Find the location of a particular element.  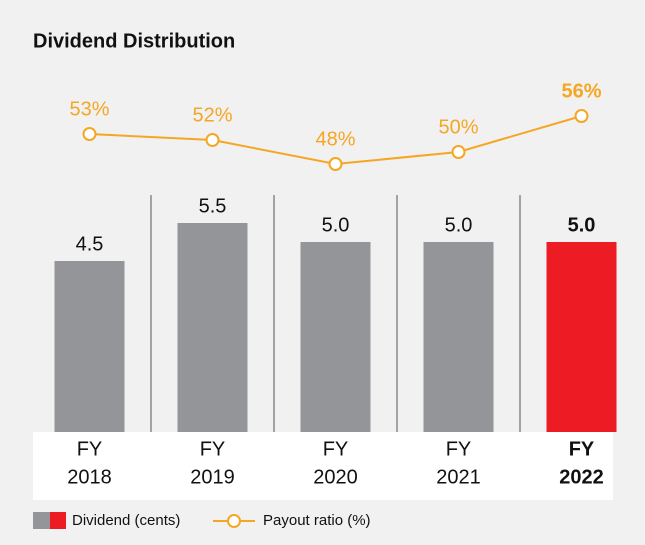

legend-marker is located at coordinates (234, 521).